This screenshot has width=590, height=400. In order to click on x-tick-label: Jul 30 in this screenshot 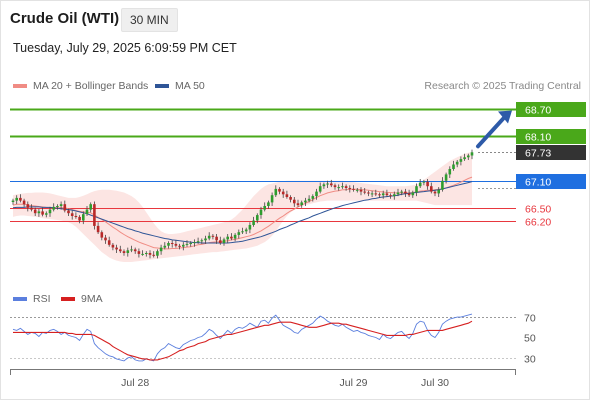, I will do `click(435, 383)`.